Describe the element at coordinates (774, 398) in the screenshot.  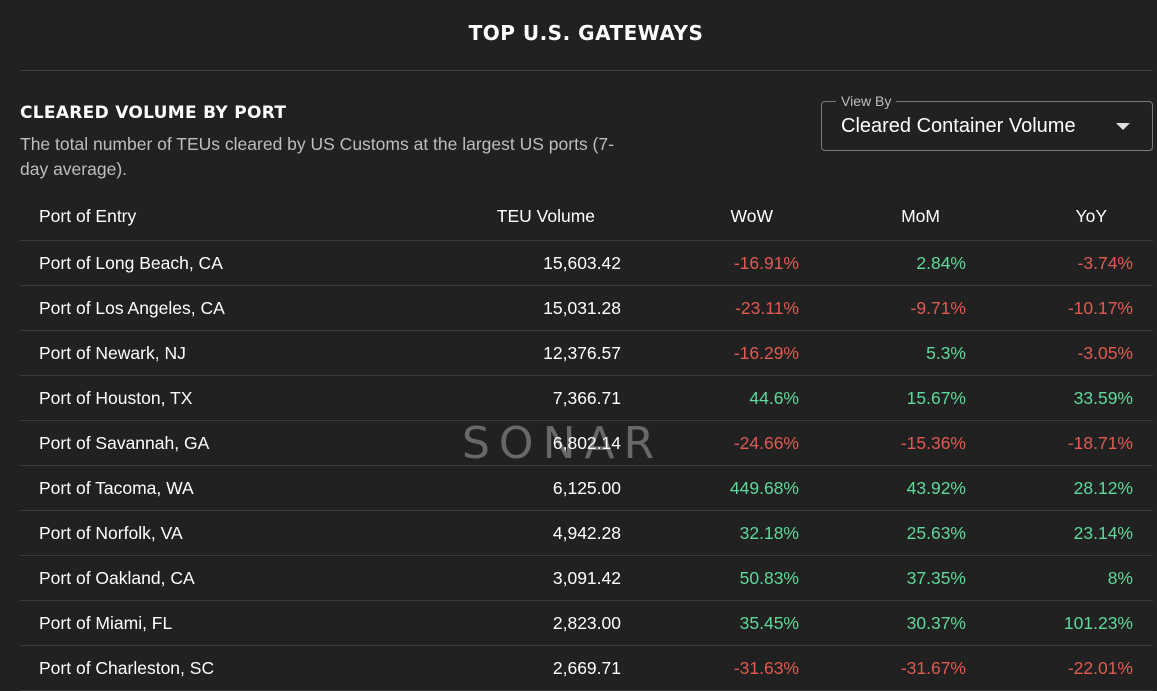
I see `wow-change: 44.6%` at that location.